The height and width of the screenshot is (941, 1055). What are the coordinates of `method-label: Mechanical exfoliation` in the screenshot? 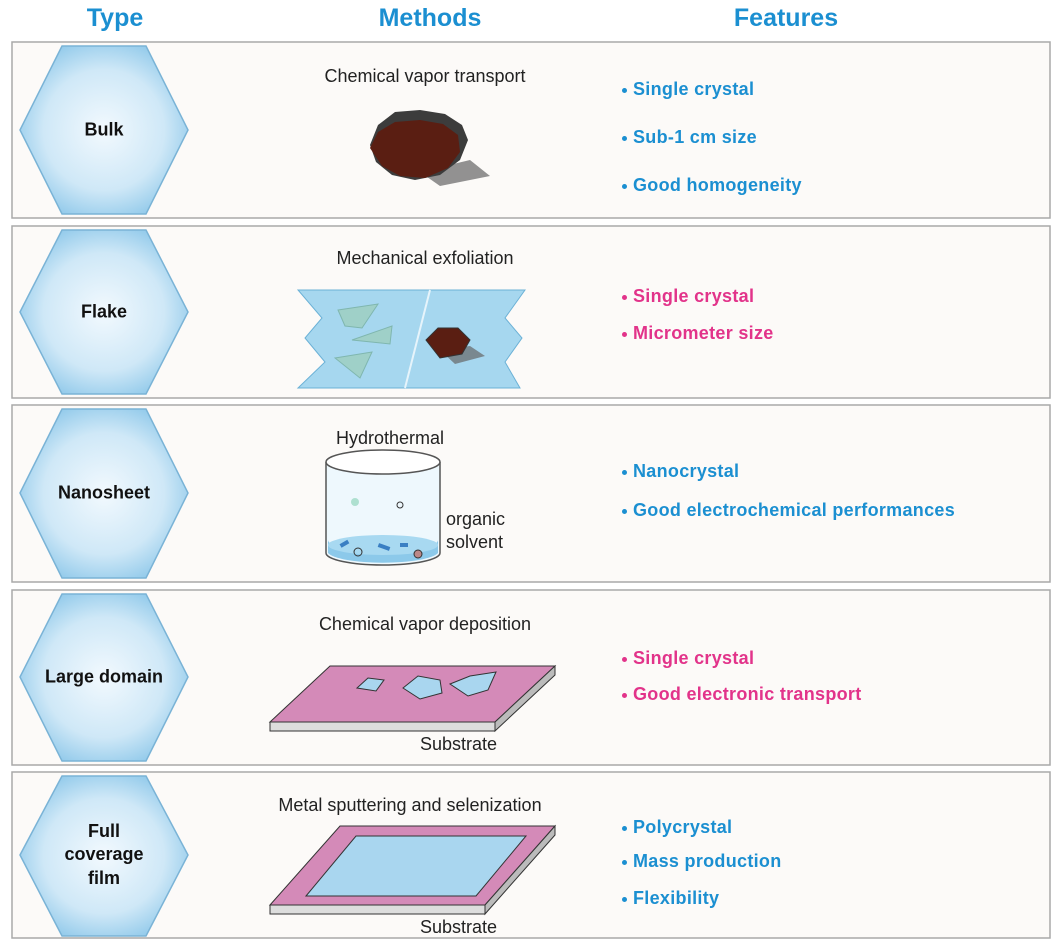 It's located at (425, 258).